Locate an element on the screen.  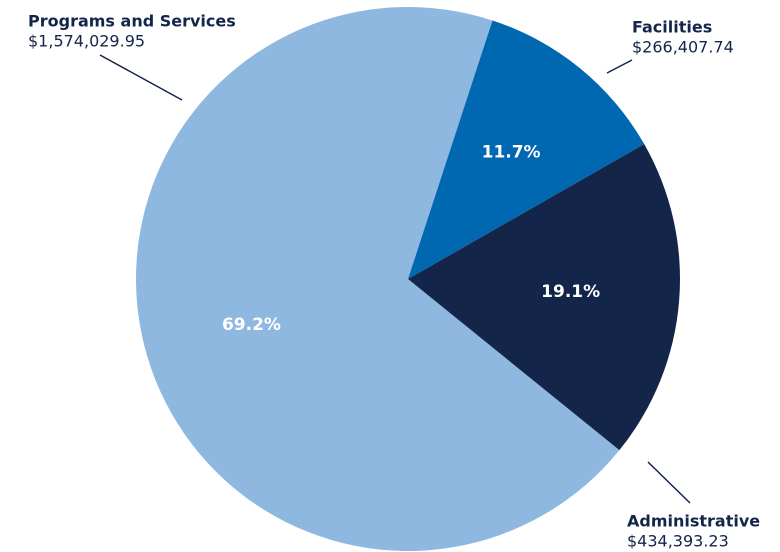
slice-label: Programs and Services is located at coordinates (132, 21).